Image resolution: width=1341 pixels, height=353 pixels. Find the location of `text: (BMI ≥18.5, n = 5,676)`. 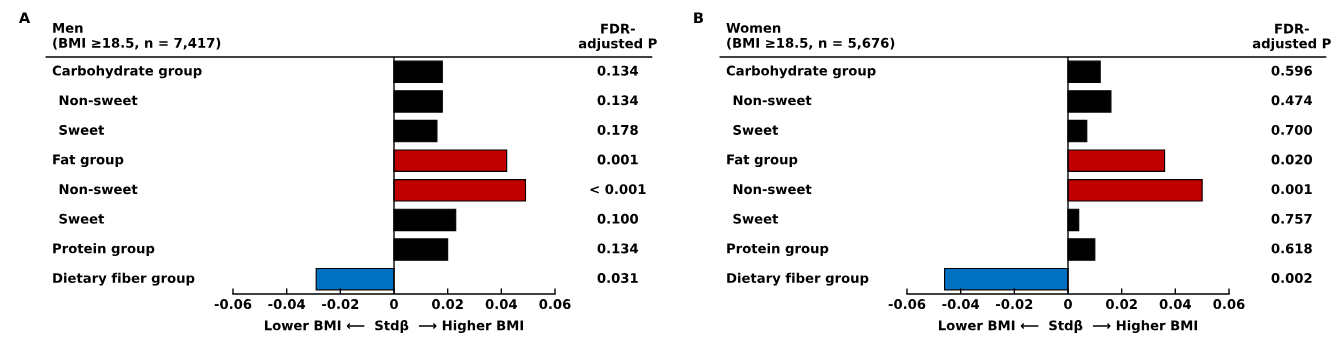

text: (BMI ≥18.5, n = 5,676) is located at coordinates (811, 43).